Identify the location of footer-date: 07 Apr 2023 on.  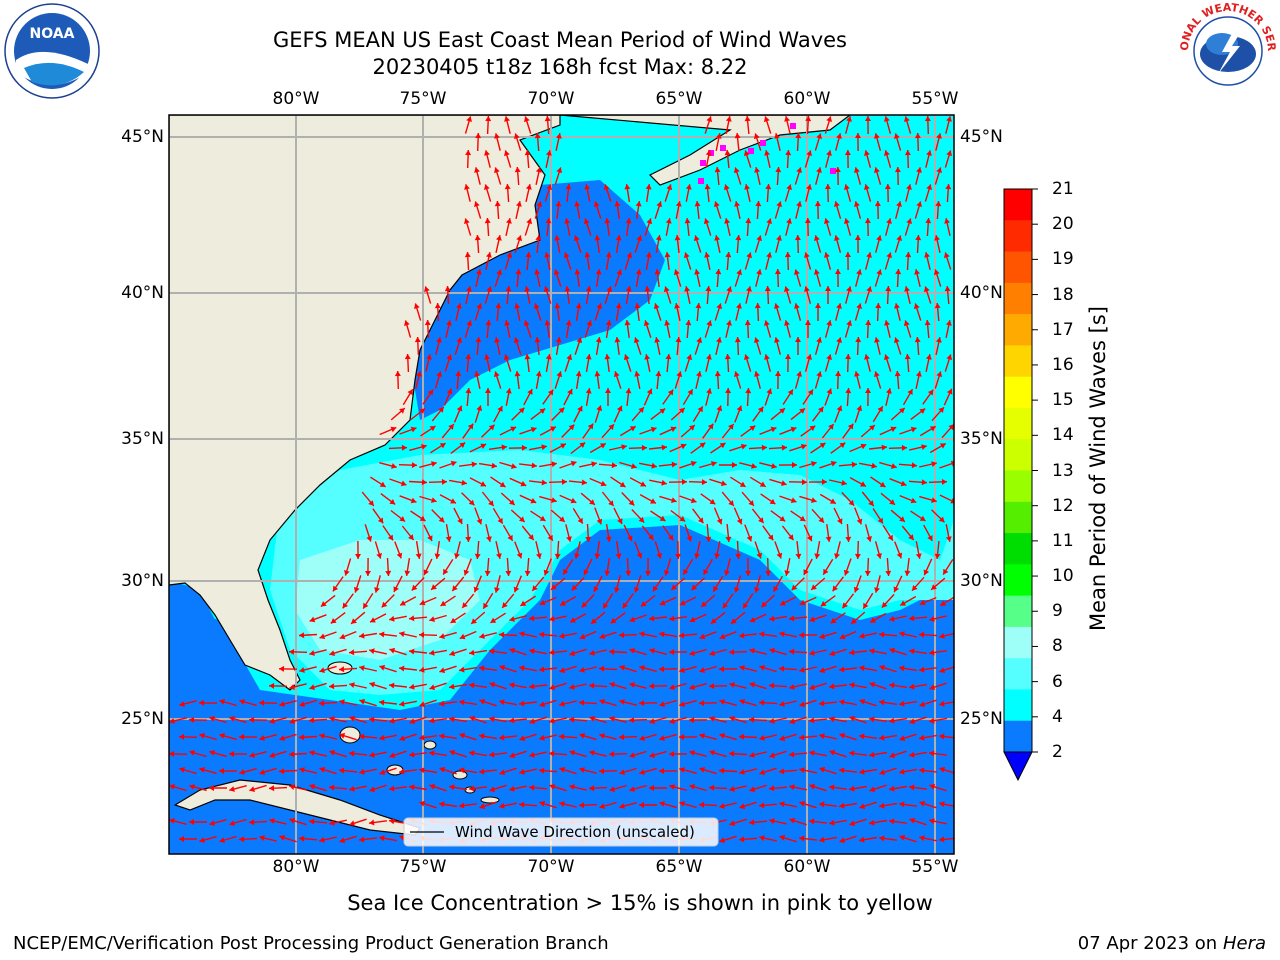
(1150, 943).